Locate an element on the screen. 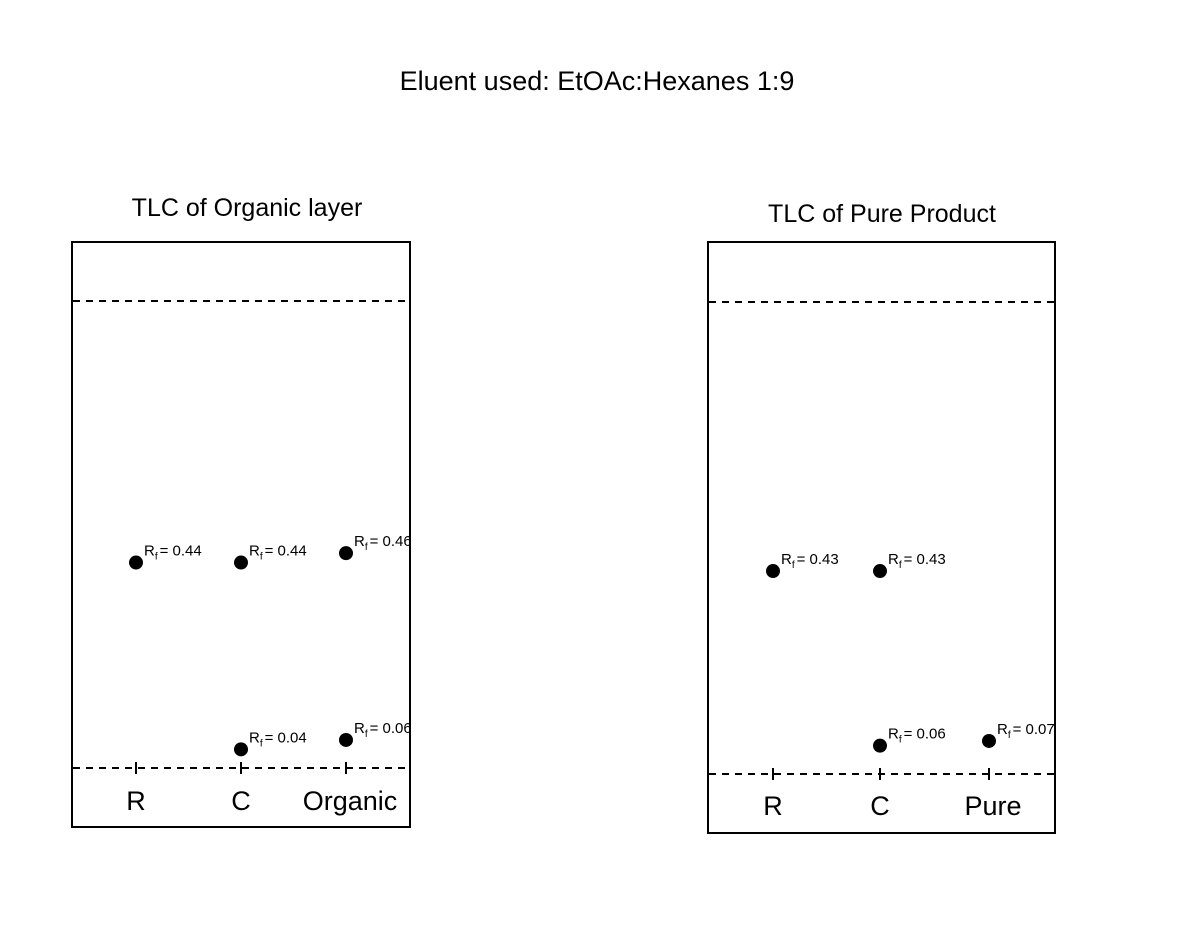 This screenshot has height=928, width=1200. lane-label: Organic is located at coordinates (350, 801).